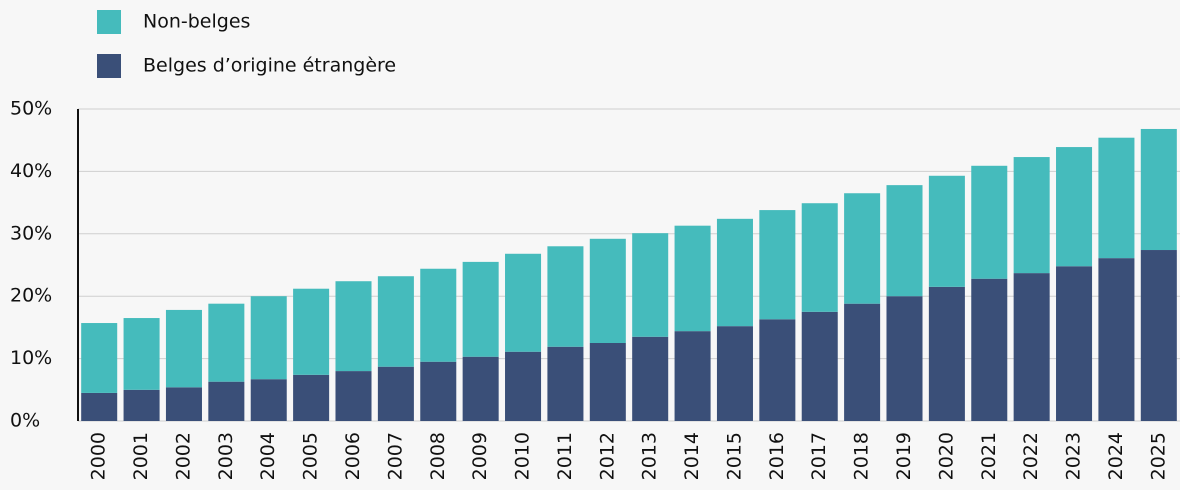 The width and height of the screenshot is (1180, 490). I want to click on x-tick-label: 2008, so click(438, 456).